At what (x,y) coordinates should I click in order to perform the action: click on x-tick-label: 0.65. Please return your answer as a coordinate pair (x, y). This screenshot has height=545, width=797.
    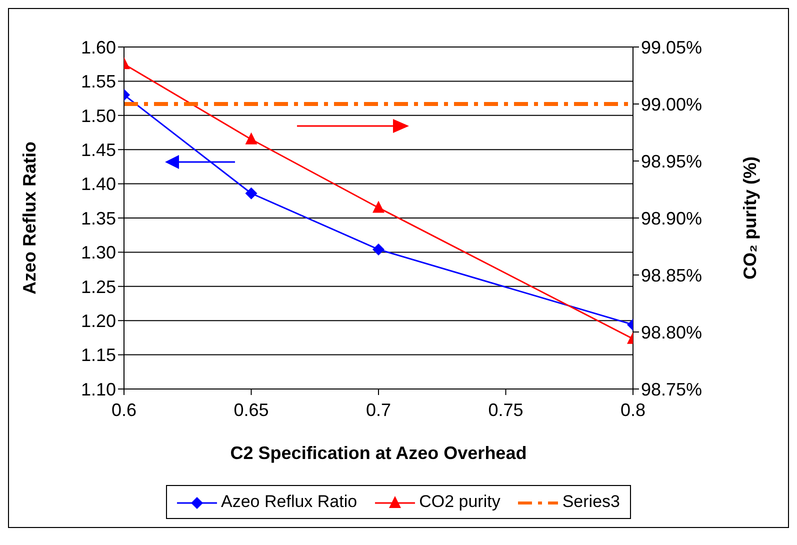
    Looking at the image, I should click on (251, 410).